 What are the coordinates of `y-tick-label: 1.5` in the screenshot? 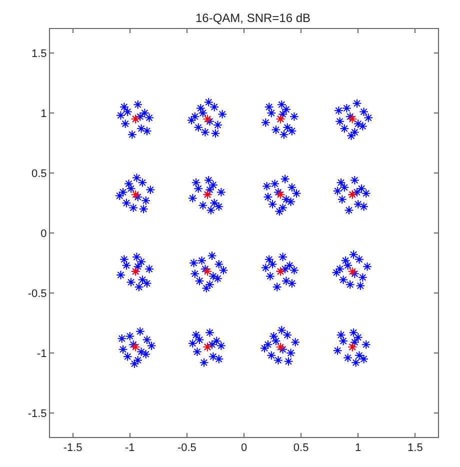 It's located at (39, 54).